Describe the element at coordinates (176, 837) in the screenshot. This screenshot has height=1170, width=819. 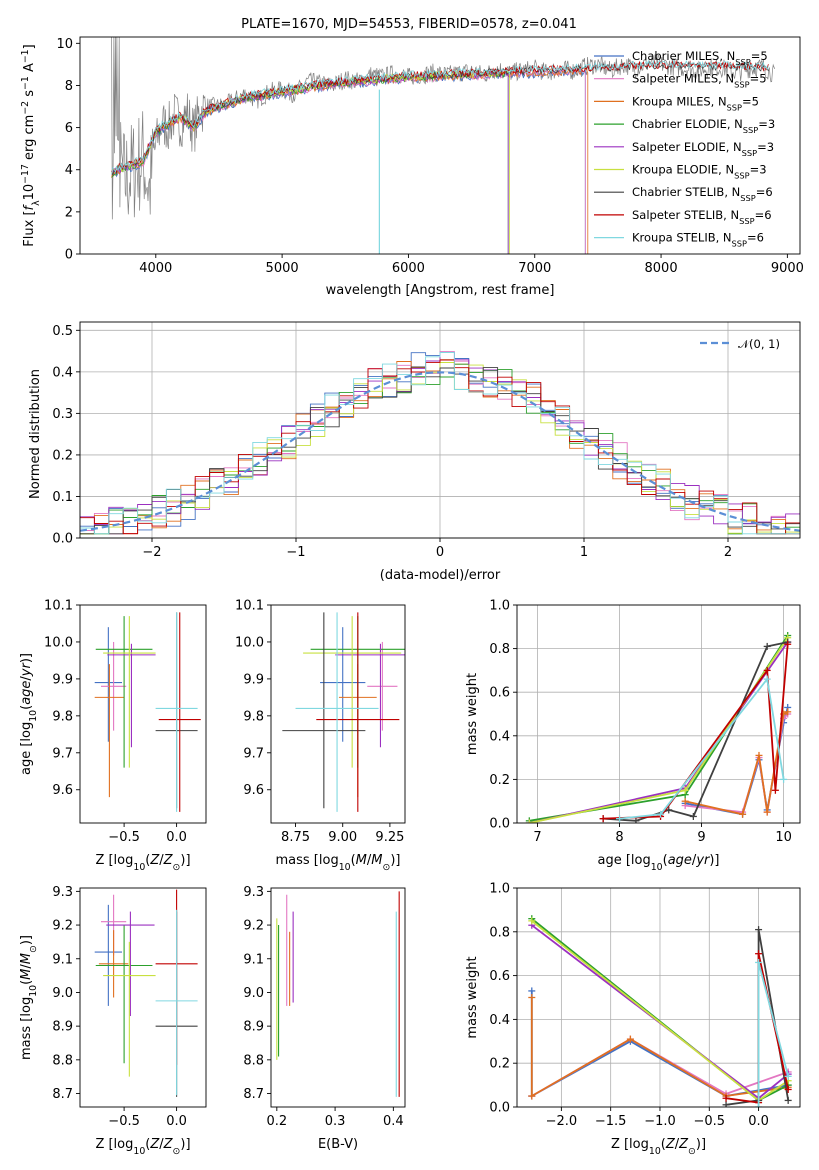
I see `x-tick-label: 0.0` at that location.